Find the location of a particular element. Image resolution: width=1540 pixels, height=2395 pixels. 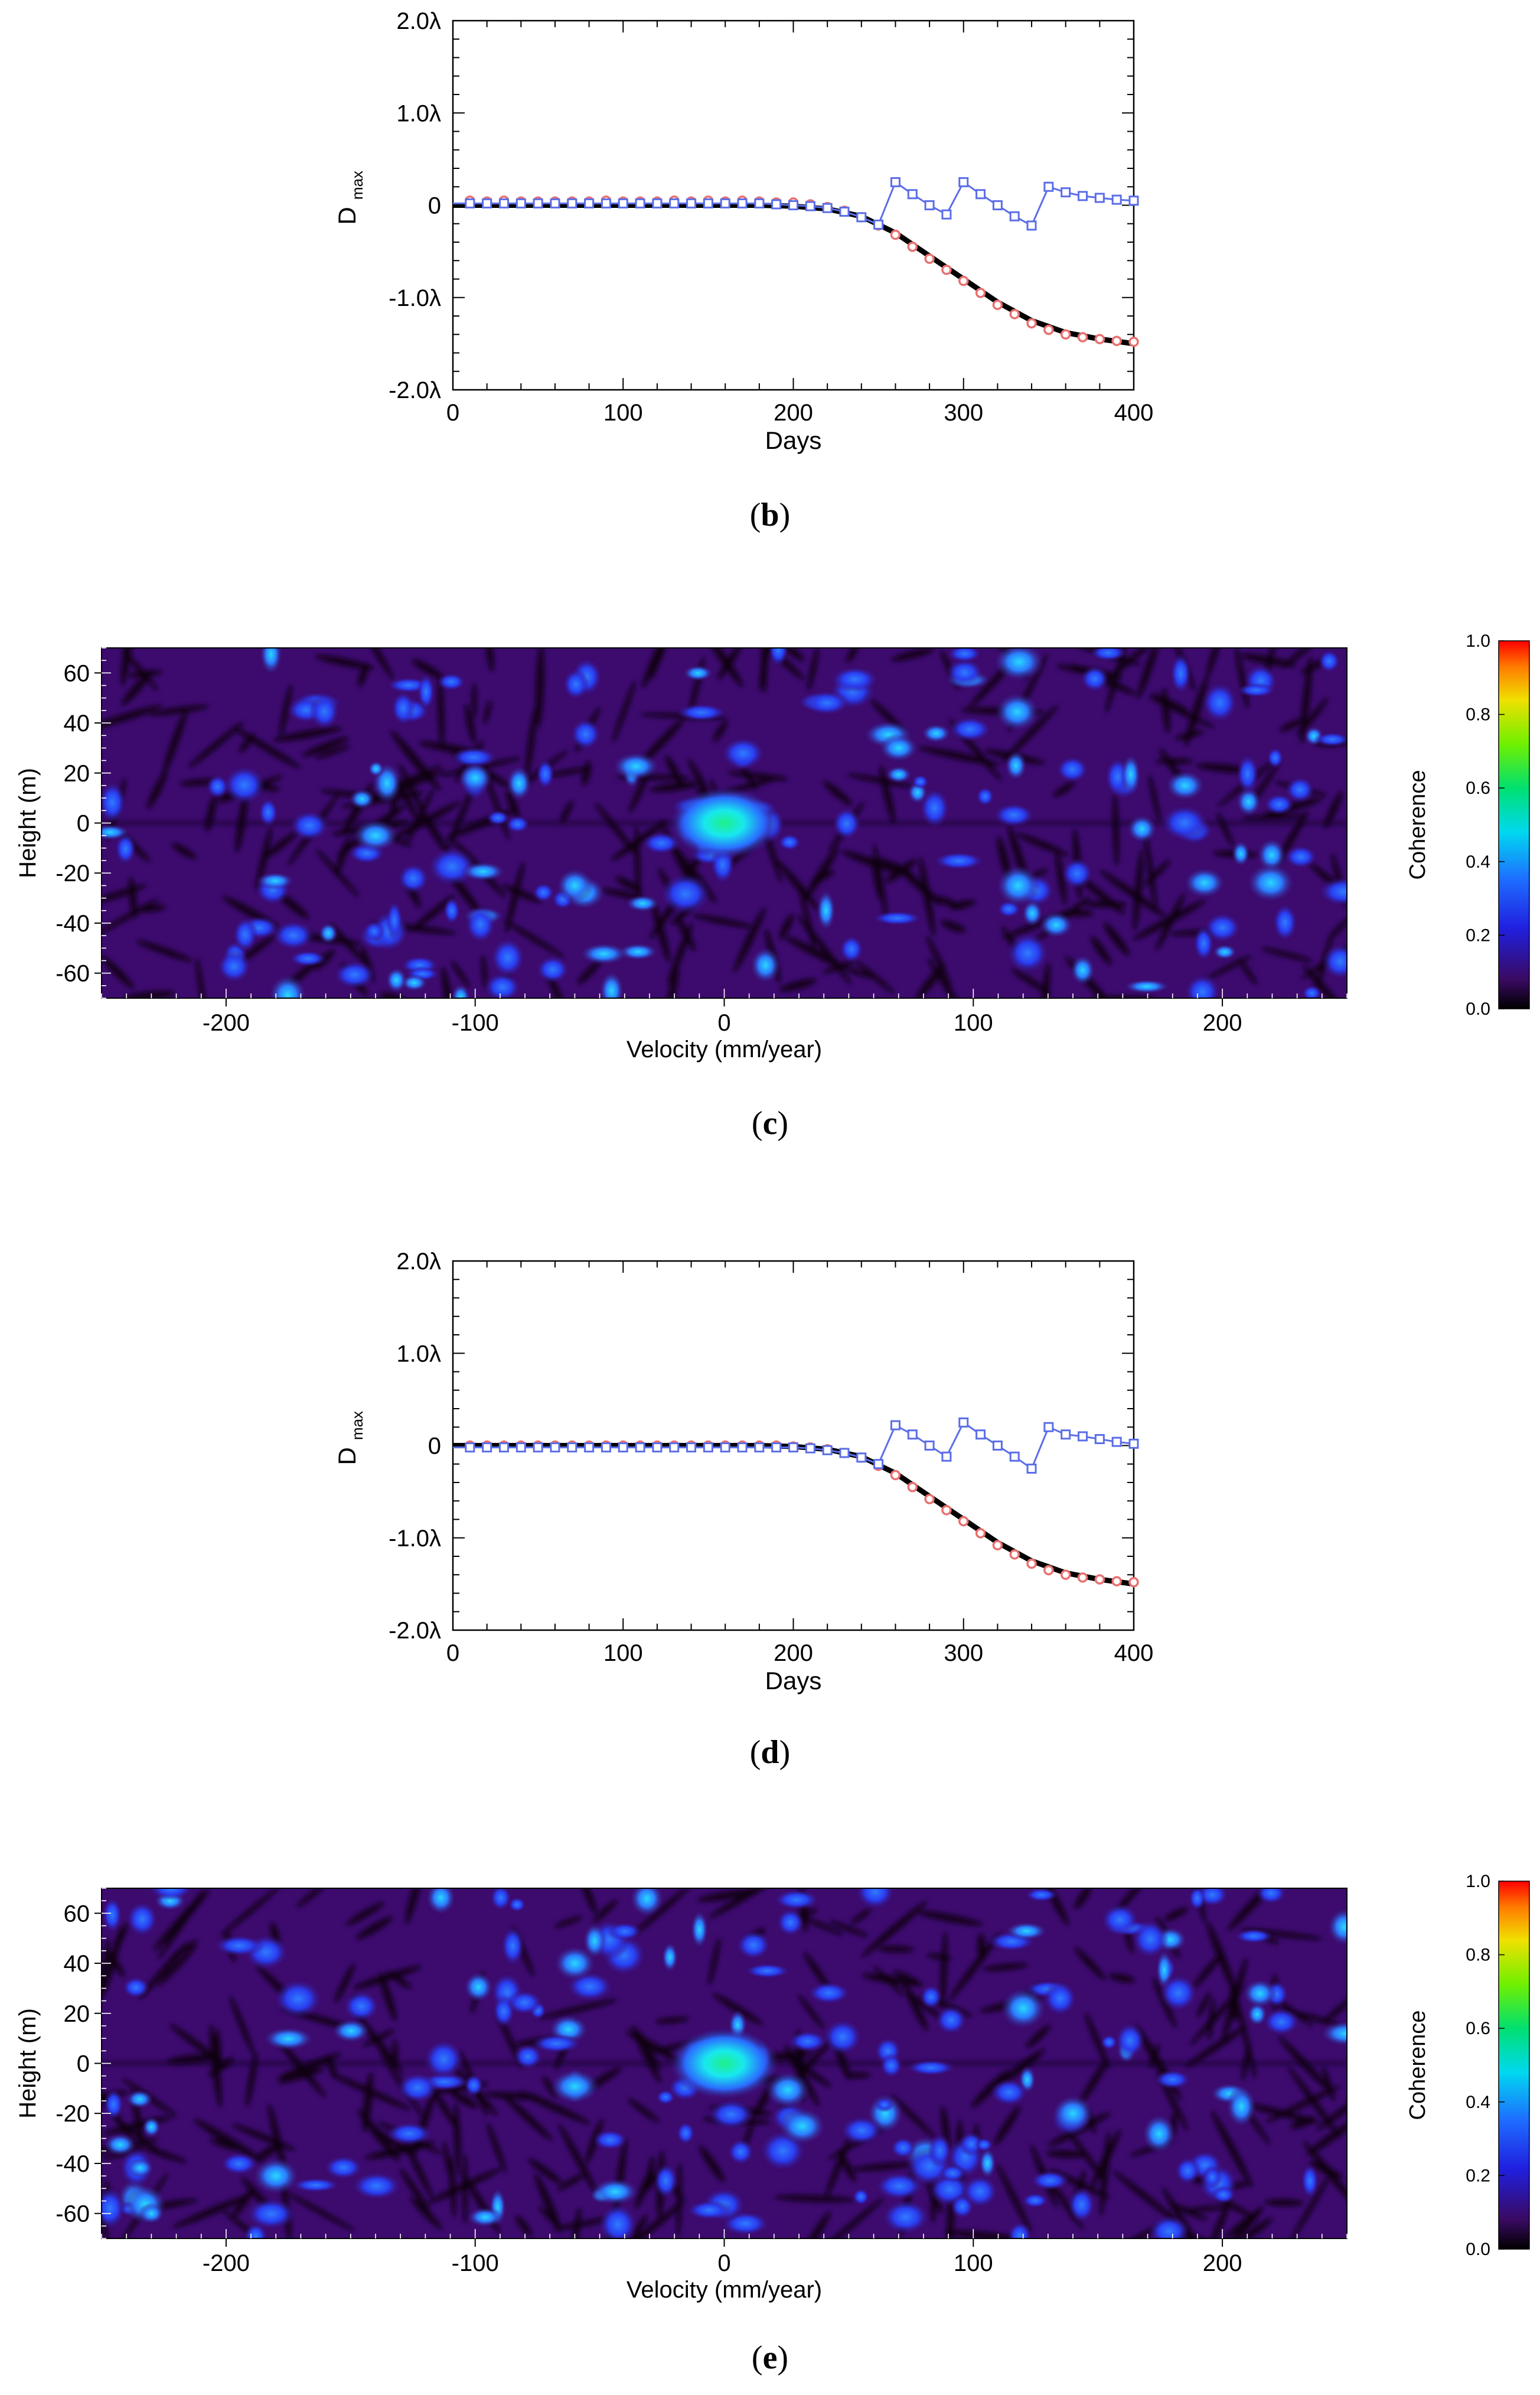

x-tick-label: 0 is located at coordinates (723, 2263).